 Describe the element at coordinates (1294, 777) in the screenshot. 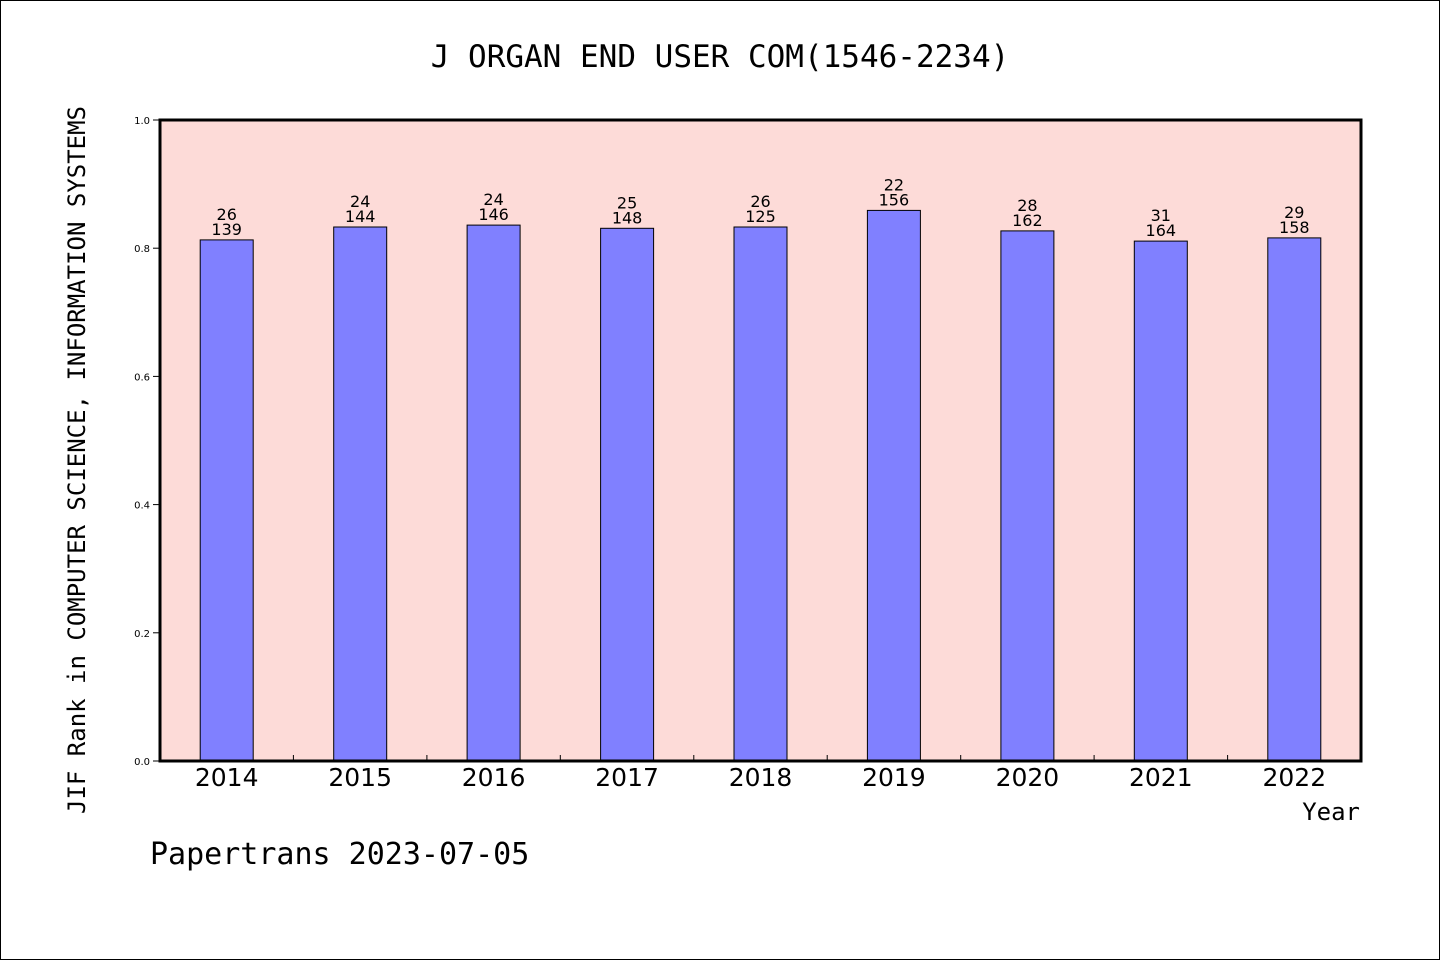

I see `x-tick-label-2022: 2022` at that location.